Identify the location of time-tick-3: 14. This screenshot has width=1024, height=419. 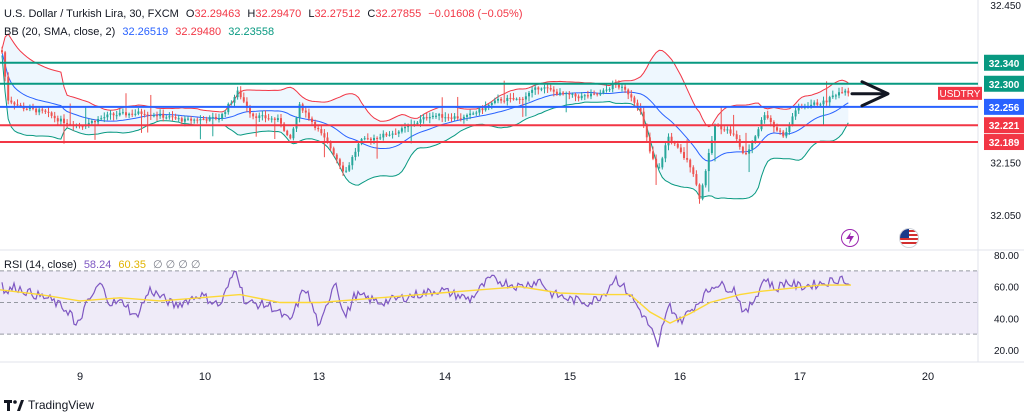
(445, 377).